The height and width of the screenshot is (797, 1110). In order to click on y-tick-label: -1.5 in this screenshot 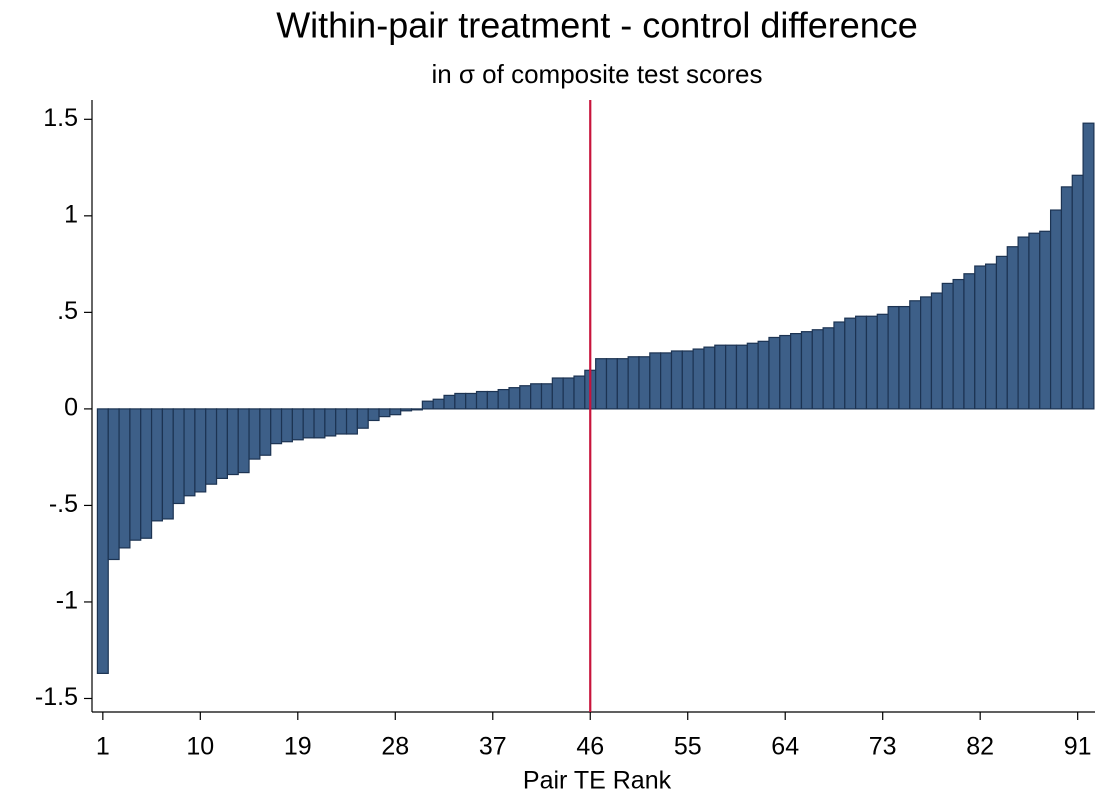, I will do `click(56, 697)`.